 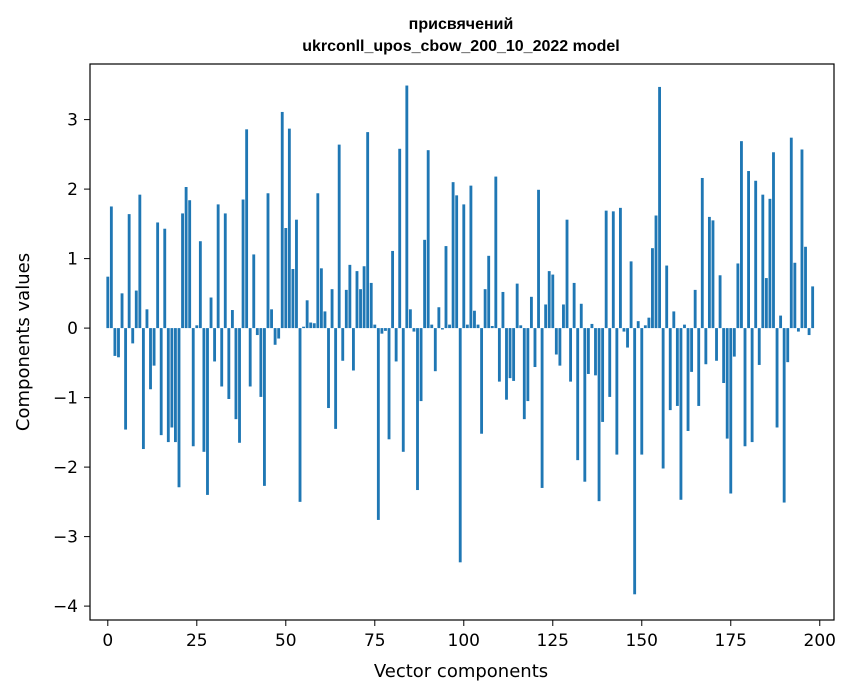 What do you see at coordinates (642, 641) in the screenshot?
I see `x-tick-label: 150` at bounding box center [642, 641].